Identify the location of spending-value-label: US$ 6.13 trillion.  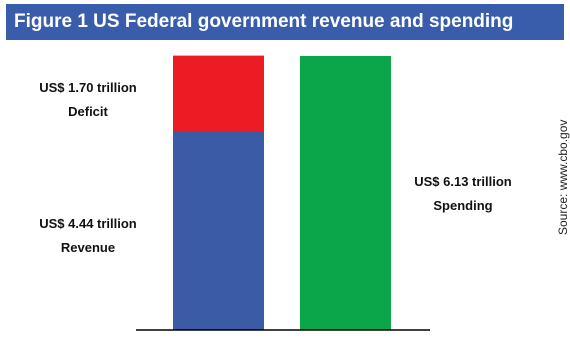
(463, 181).